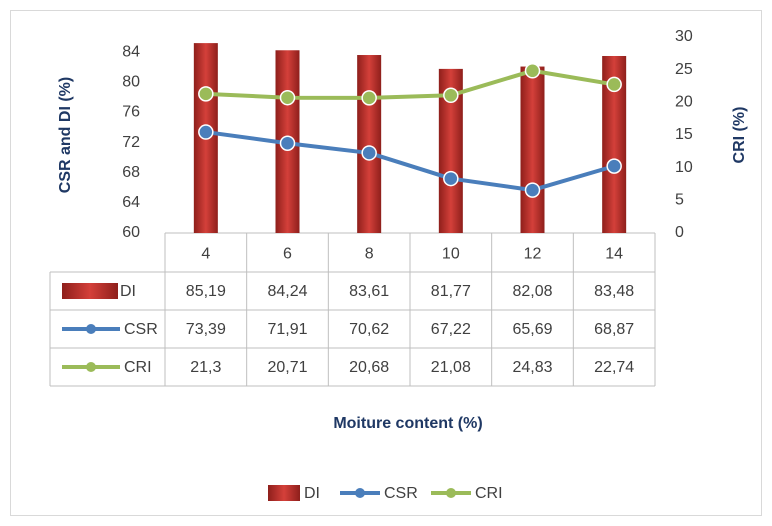 This screenshot has height=526, width=772. I want to click on y-axis-title: CSR and DI (%), so click(65, 135).